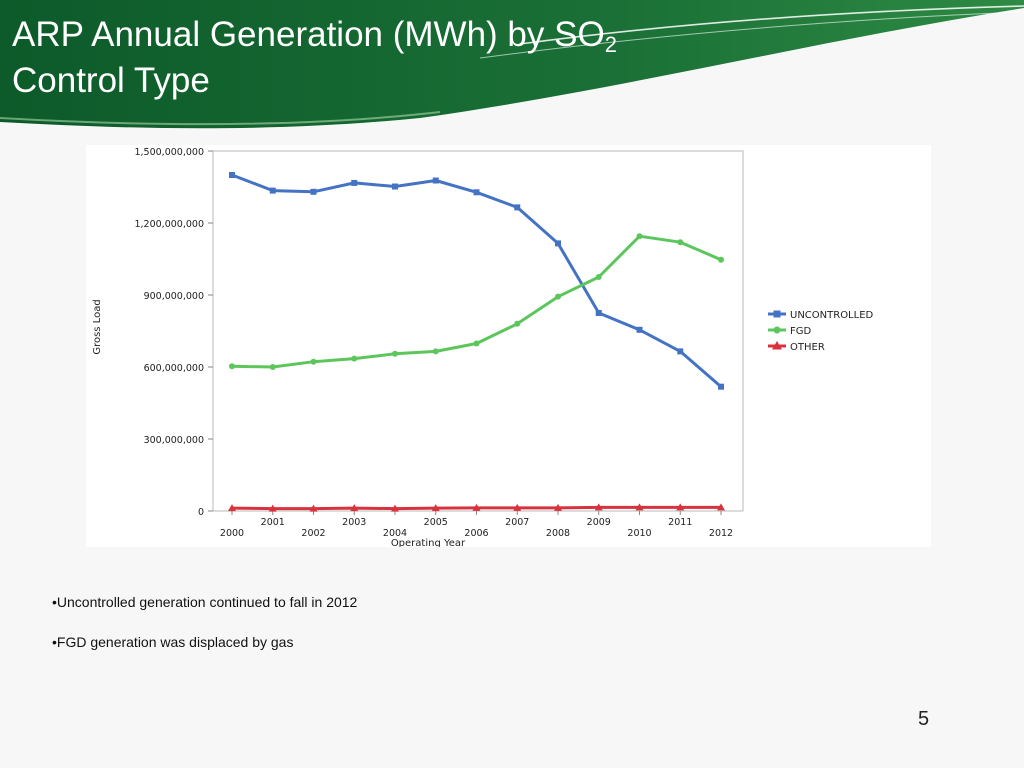 The height and width of the screenshot is (768, 1024). What do you see at coordinates (832, 315) in the screenshot?
I see `legend-label-uncontrolled: UNCONTROLLED` at bounding box center [832, 315].